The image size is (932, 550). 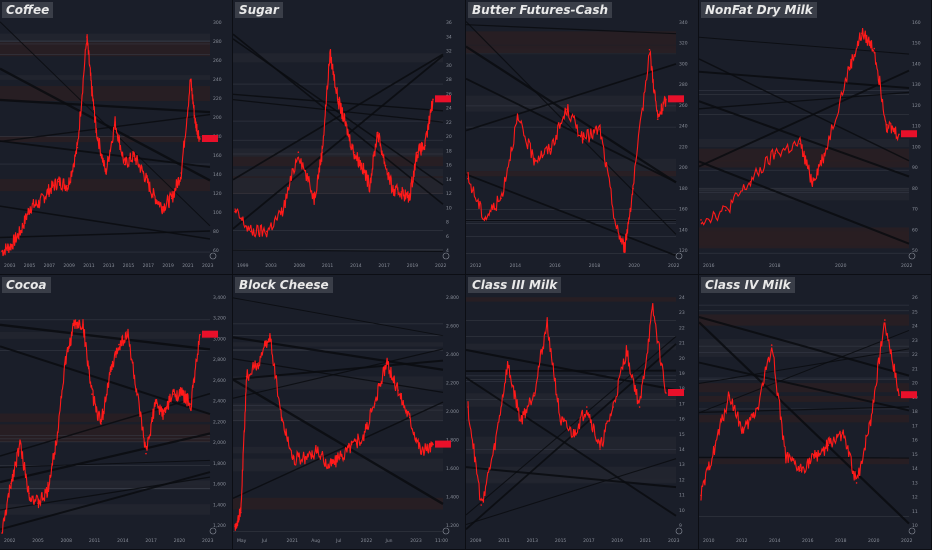 What do you see at coordinates (449, 80) in the screenshot?
I see `y-tick-label: 28` at bounding box center [449, 80].